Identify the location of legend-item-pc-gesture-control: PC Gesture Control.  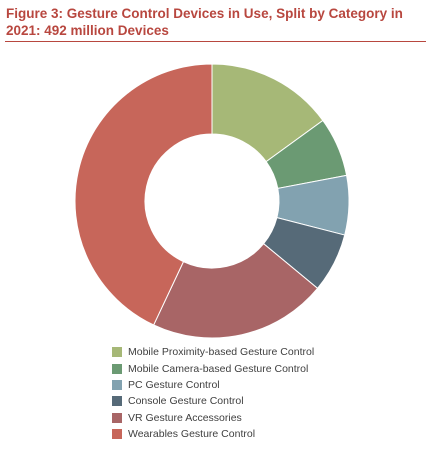
(213, 385).